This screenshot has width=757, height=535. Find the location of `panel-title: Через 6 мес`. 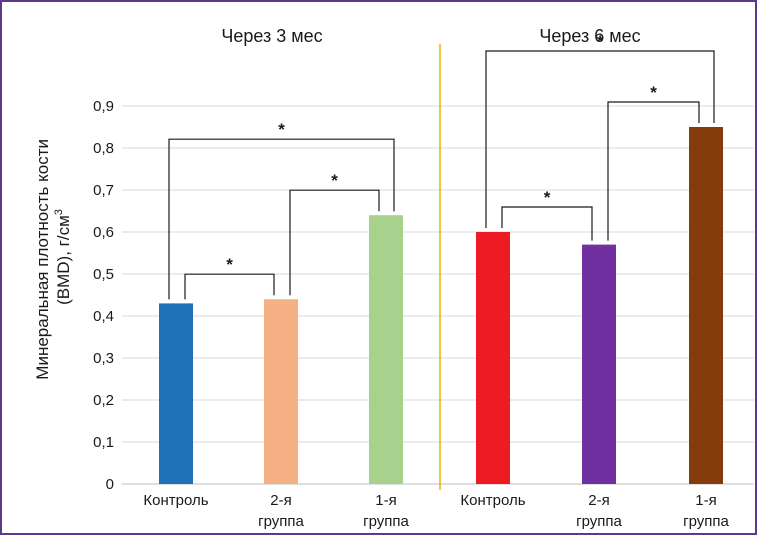

panel-title: Через 6 мес is located at coordinates (589, 36).